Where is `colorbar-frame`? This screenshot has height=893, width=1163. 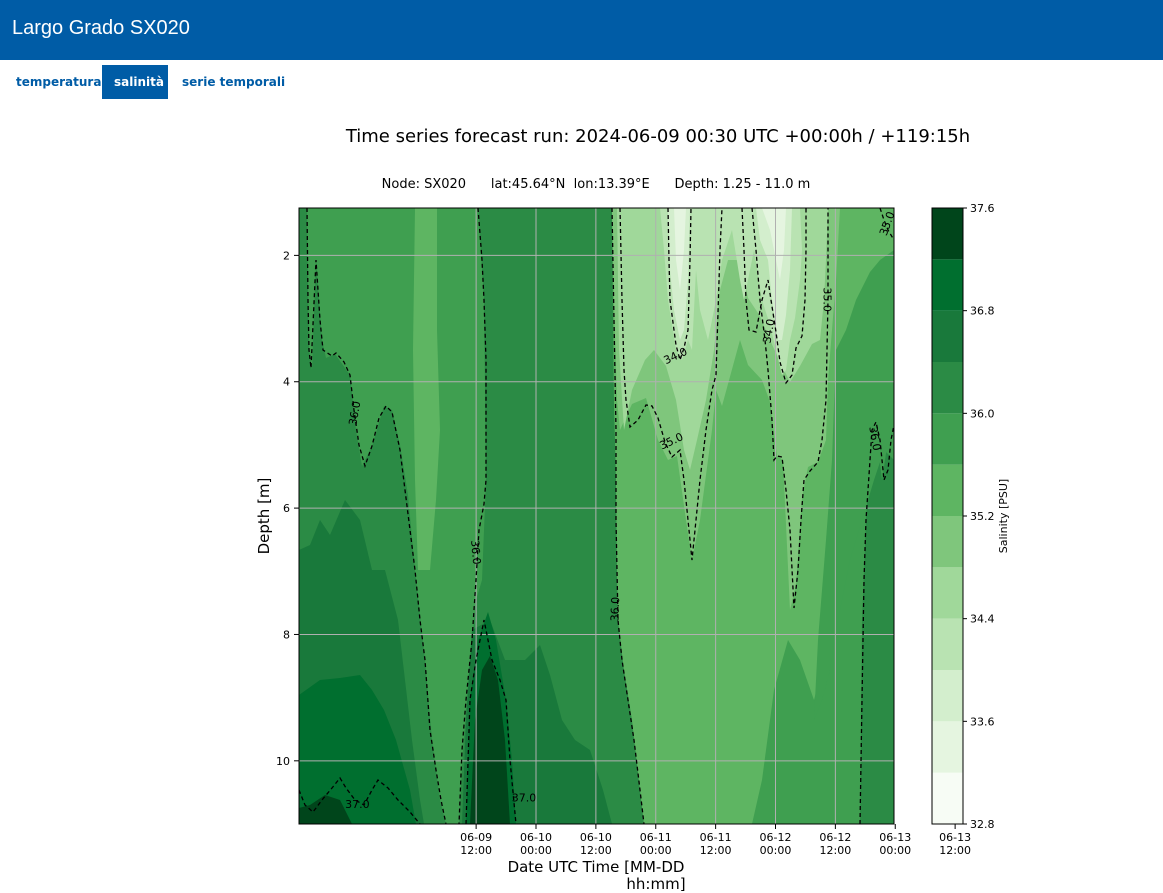 colorbar-frame is located at coordinates (947, 516).